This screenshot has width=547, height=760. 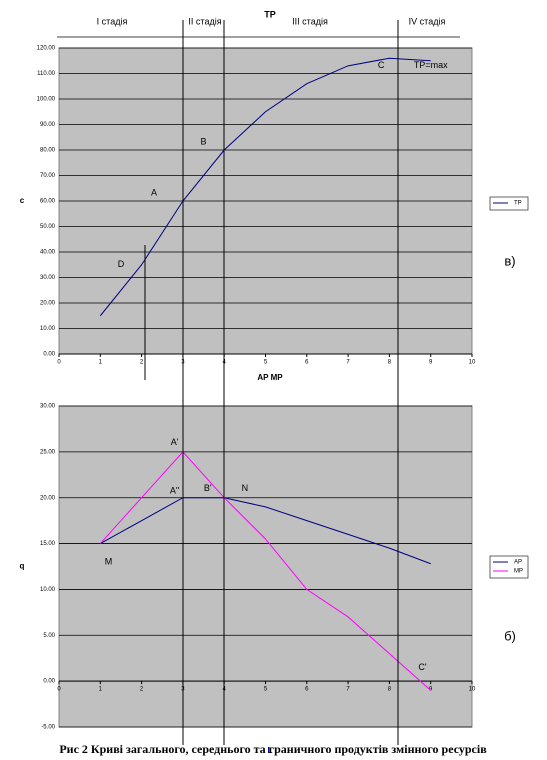 I want to click on y-tick-label: 100.00, so click(x=46, y=100).